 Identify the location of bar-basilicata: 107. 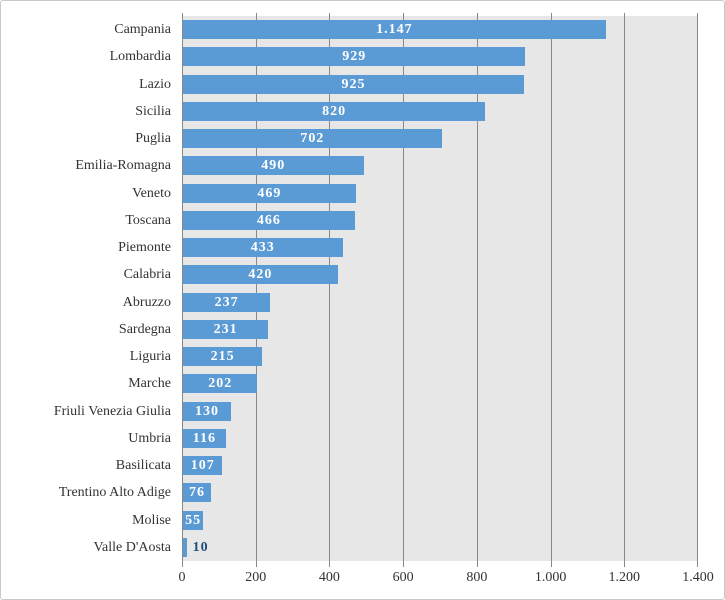
(203, 466).